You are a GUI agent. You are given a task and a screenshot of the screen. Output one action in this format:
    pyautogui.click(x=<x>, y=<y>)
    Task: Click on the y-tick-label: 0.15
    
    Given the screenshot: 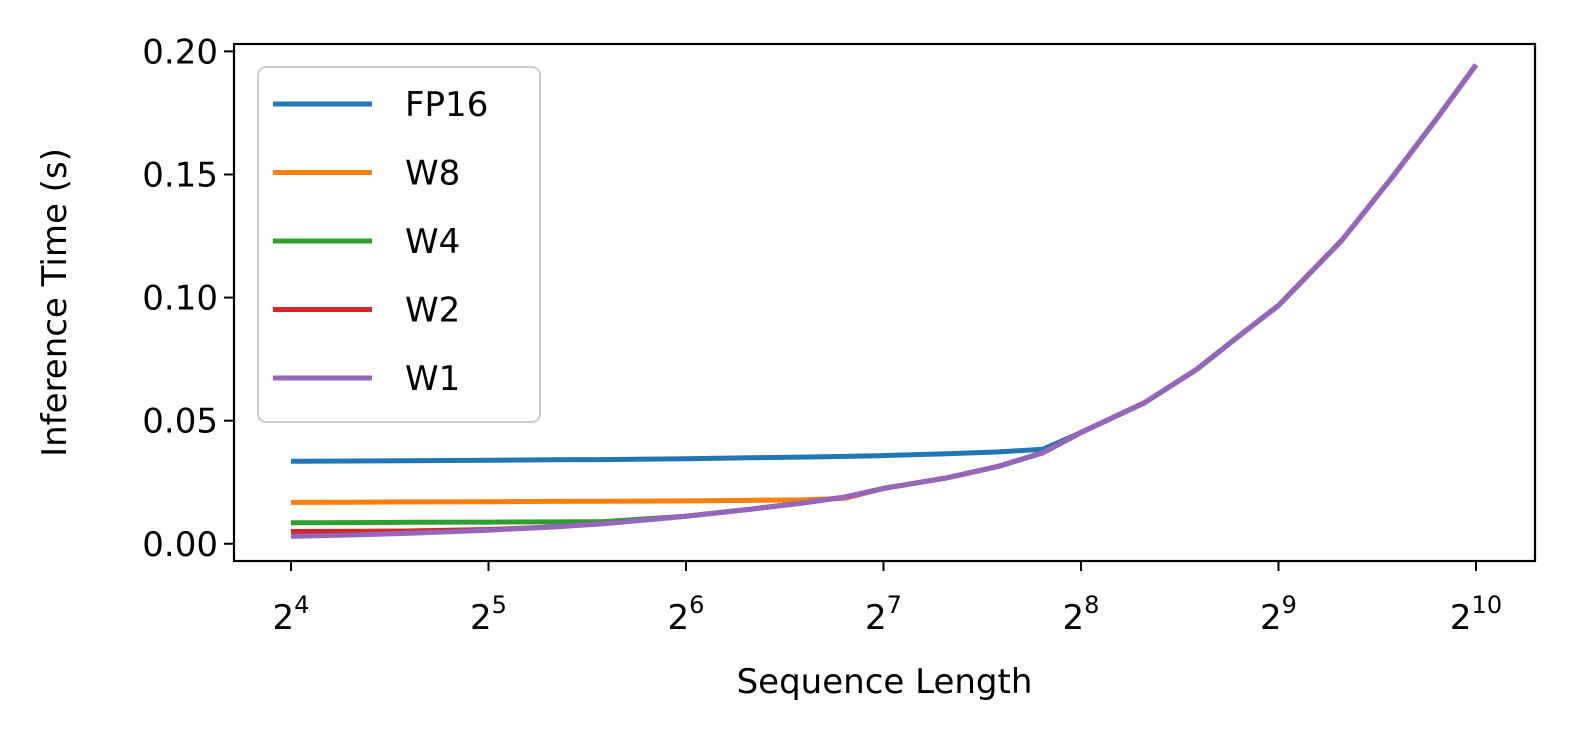 What is the action you would take?
    pyautogui.click(x=180, y=175)
    